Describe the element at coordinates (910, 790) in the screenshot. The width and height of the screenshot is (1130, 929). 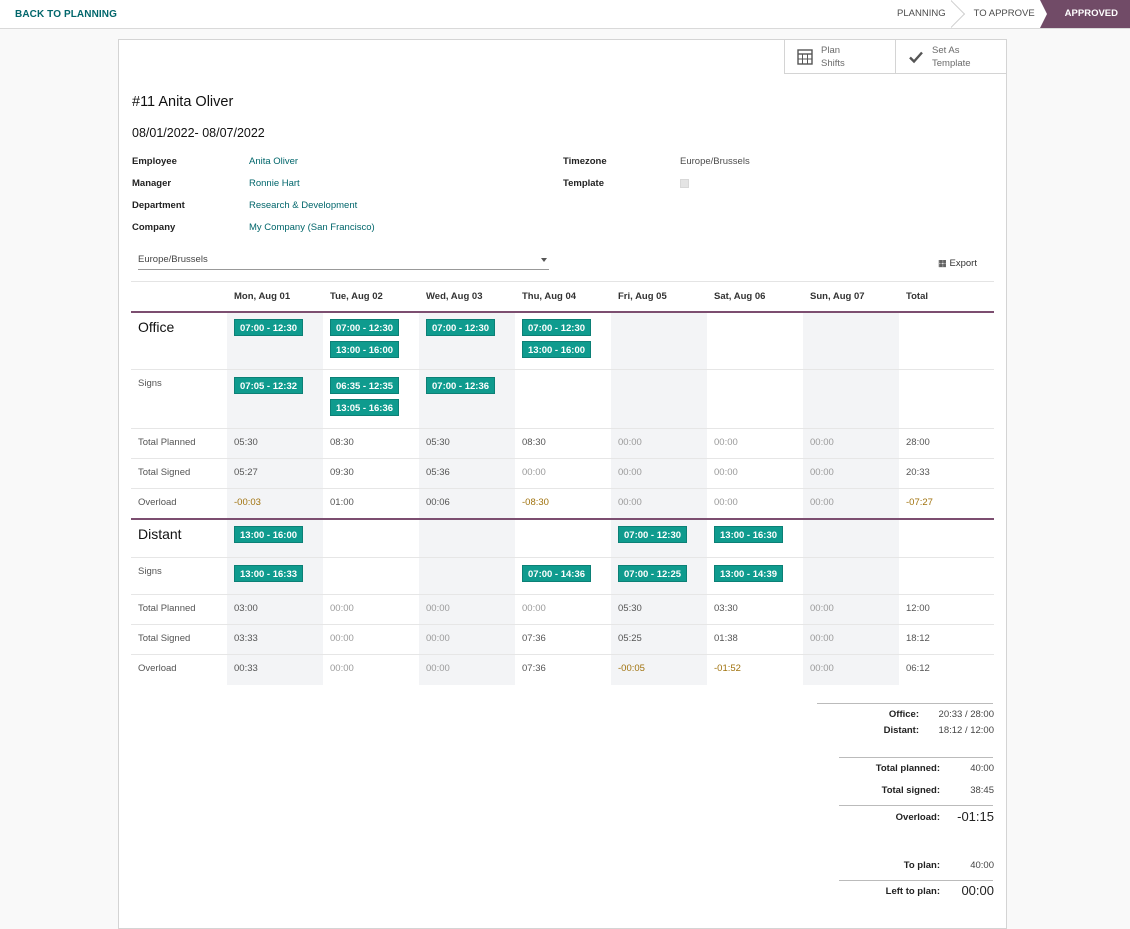
I see `summary-total-signed-label: Total signed:` at that location.